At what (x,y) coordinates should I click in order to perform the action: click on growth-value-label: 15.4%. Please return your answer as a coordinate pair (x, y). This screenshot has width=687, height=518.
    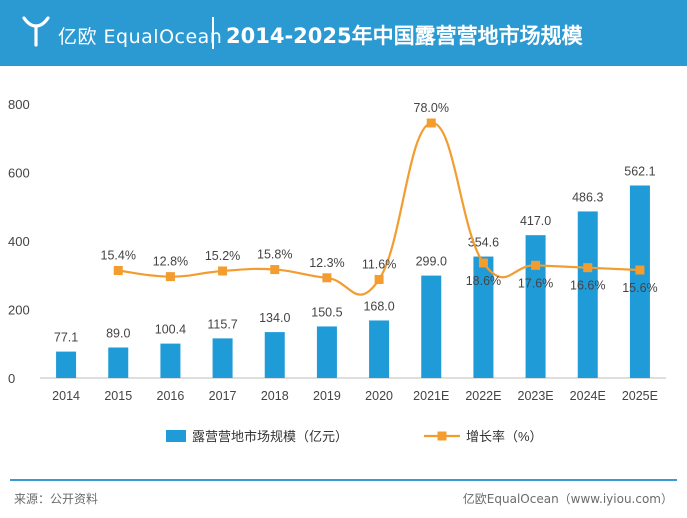
    Looking at the image, I should click on (118, 256).